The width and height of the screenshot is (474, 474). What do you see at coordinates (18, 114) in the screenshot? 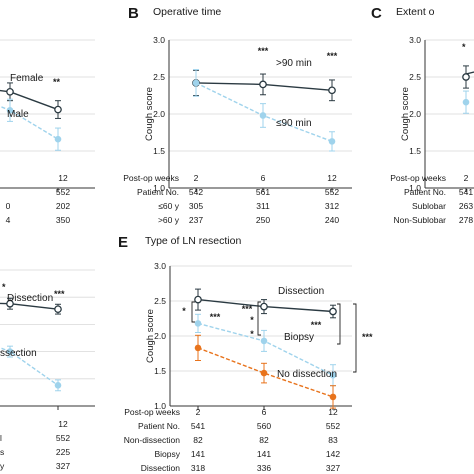
I see `legend-male: Male` at bounding box center [18, 114].